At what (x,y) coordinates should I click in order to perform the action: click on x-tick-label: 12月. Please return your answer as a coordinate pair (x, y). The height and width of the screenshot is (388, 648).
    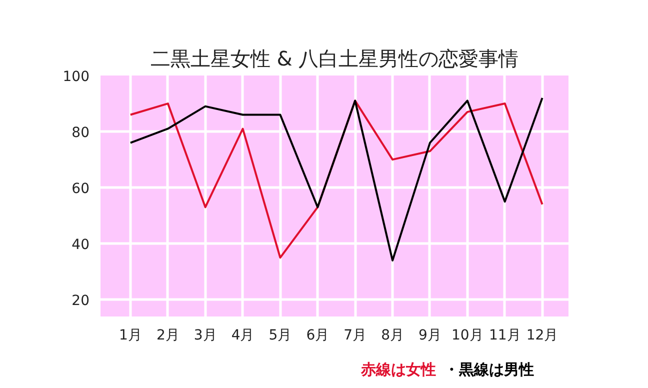
    Looking at the image, I should click on (542, 336).